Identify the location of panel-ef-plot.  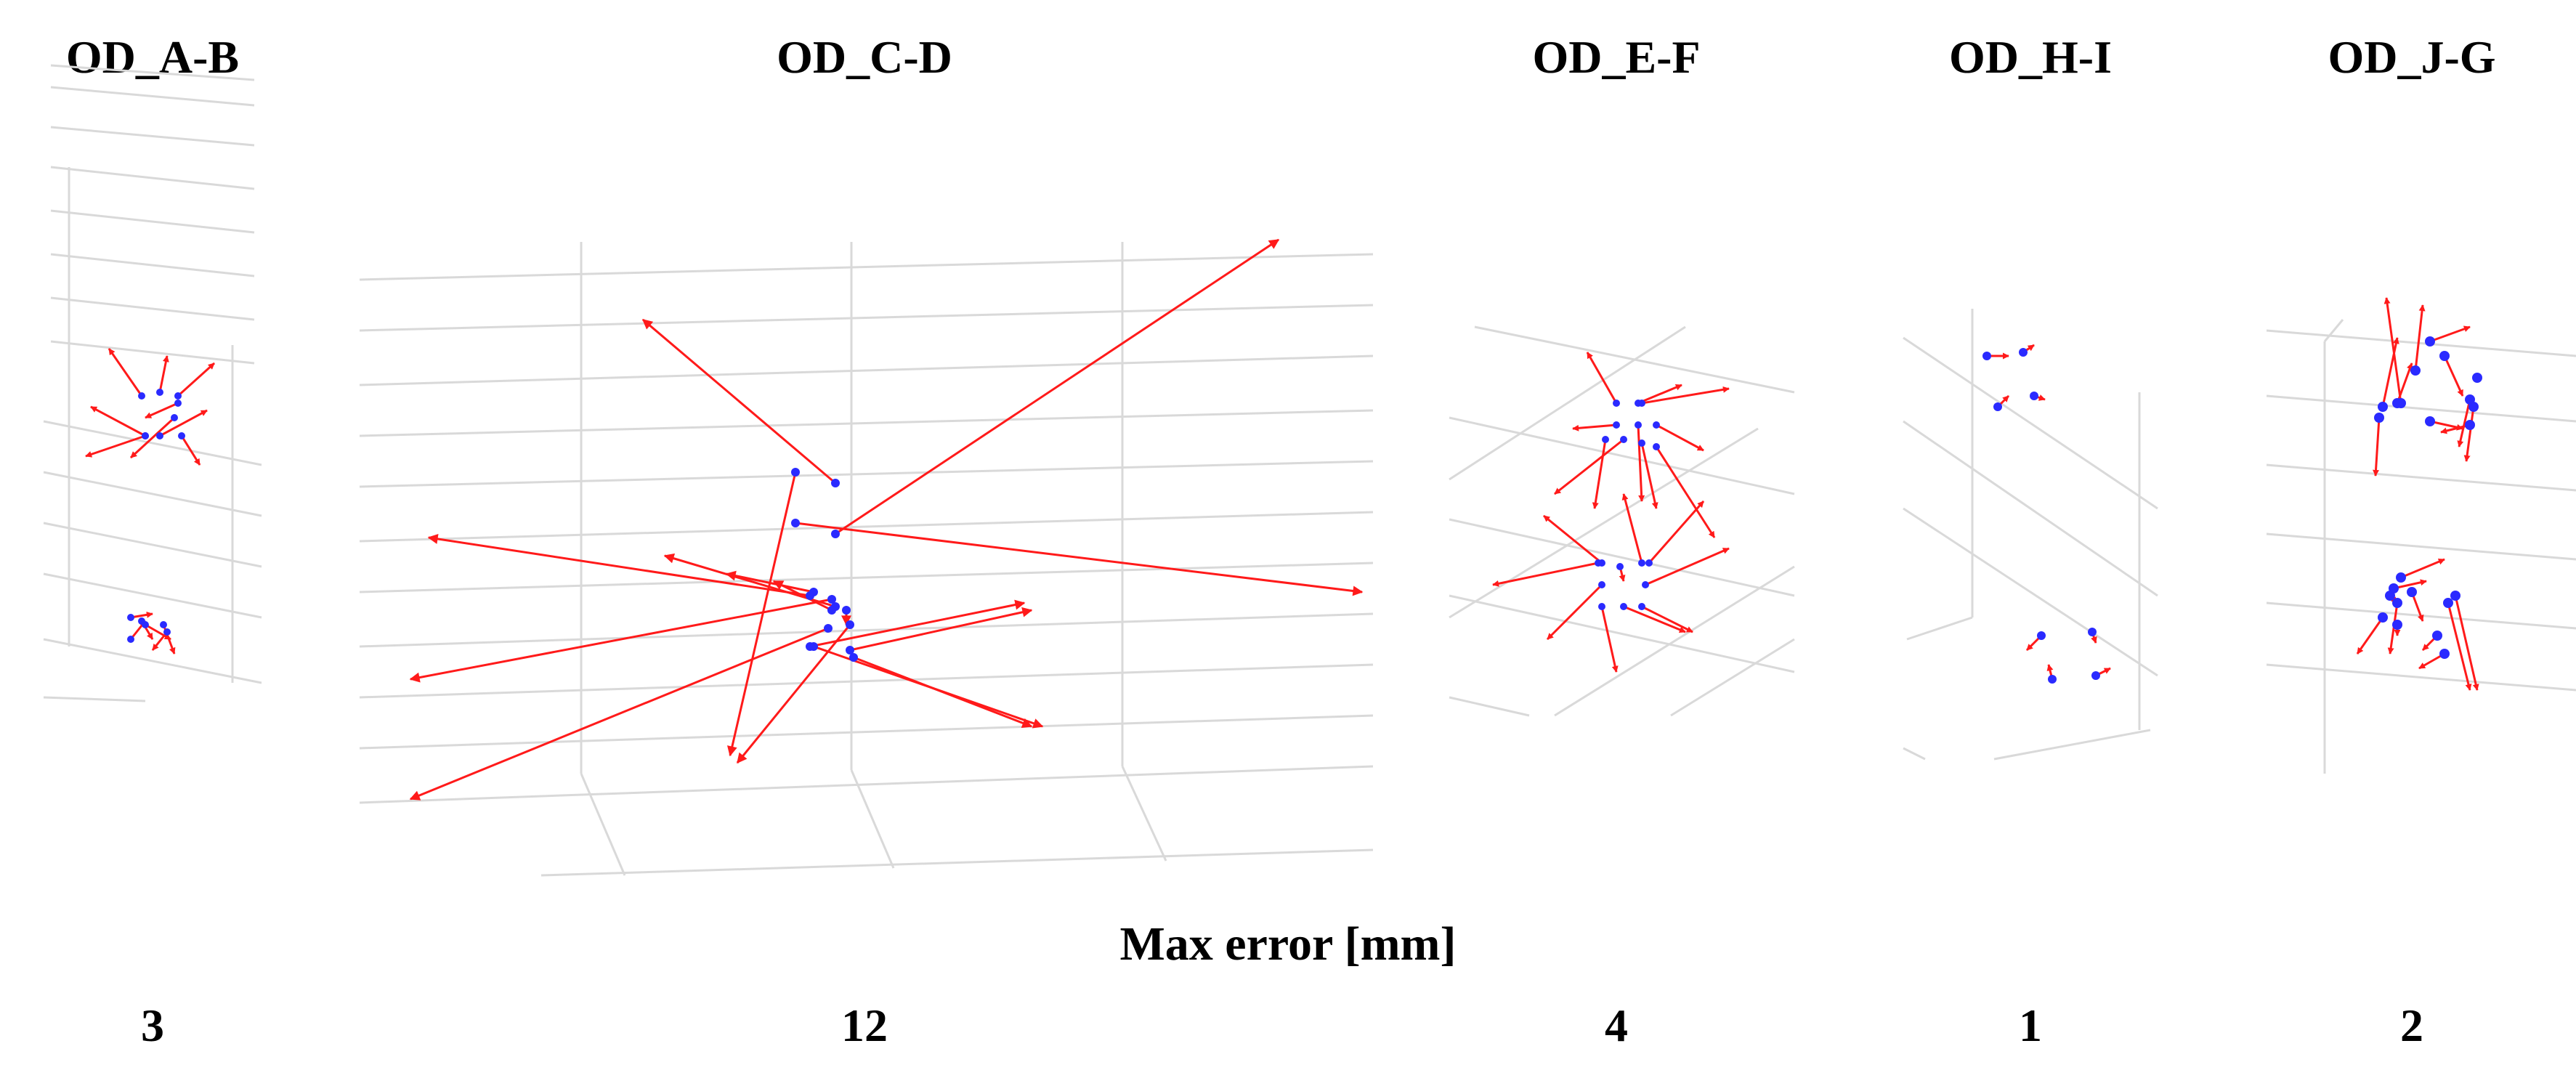
(1622, 521).